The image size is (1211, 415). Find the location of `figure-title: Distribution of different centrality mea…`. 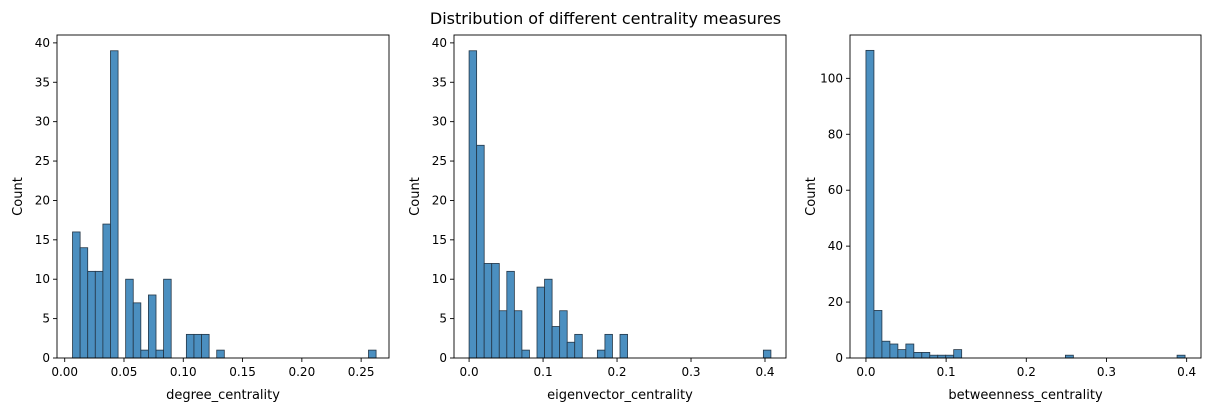

figure-title: Distribution of different centrality mea… is located at coordinates (605, 18).